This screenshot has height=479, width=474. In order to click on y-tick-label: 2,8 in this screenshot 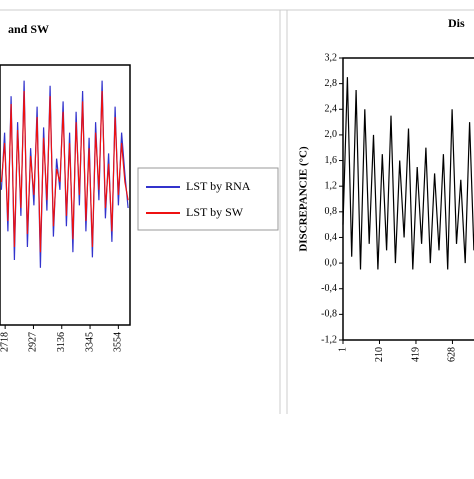, I will do `click(331, 83)`.